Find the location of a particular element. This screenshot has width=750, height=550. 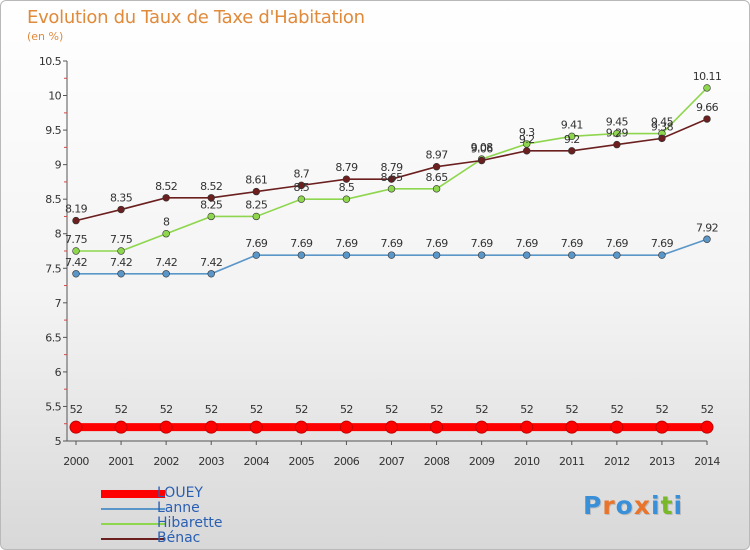

y-tick-label: 10.5 is located at coordinates (50, 61).